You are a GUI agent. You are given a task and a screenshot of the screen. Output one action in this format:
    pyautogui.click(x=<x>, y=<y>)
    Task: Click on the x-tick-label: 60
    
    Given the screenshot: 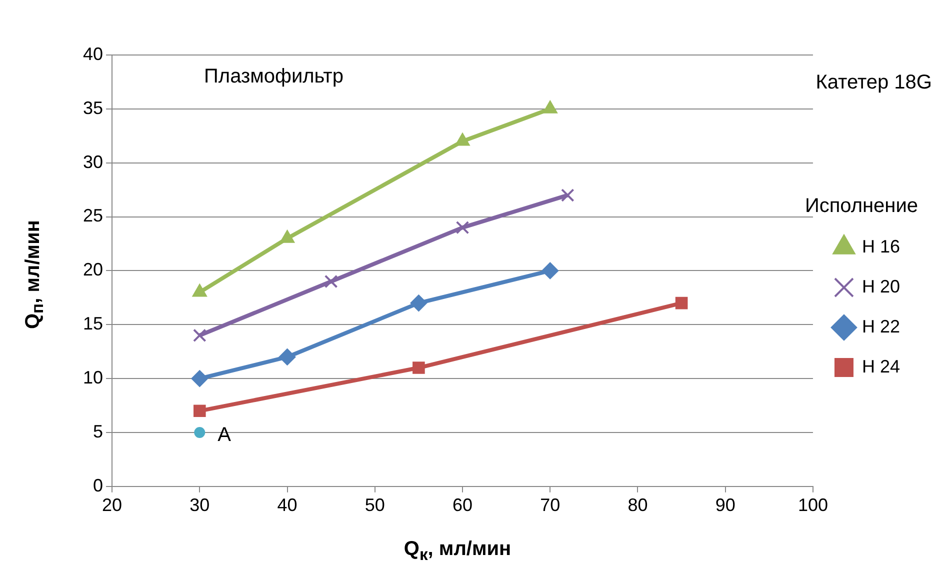 What is the action you would take?
    pyautogui.click(x=462, y=505)
    